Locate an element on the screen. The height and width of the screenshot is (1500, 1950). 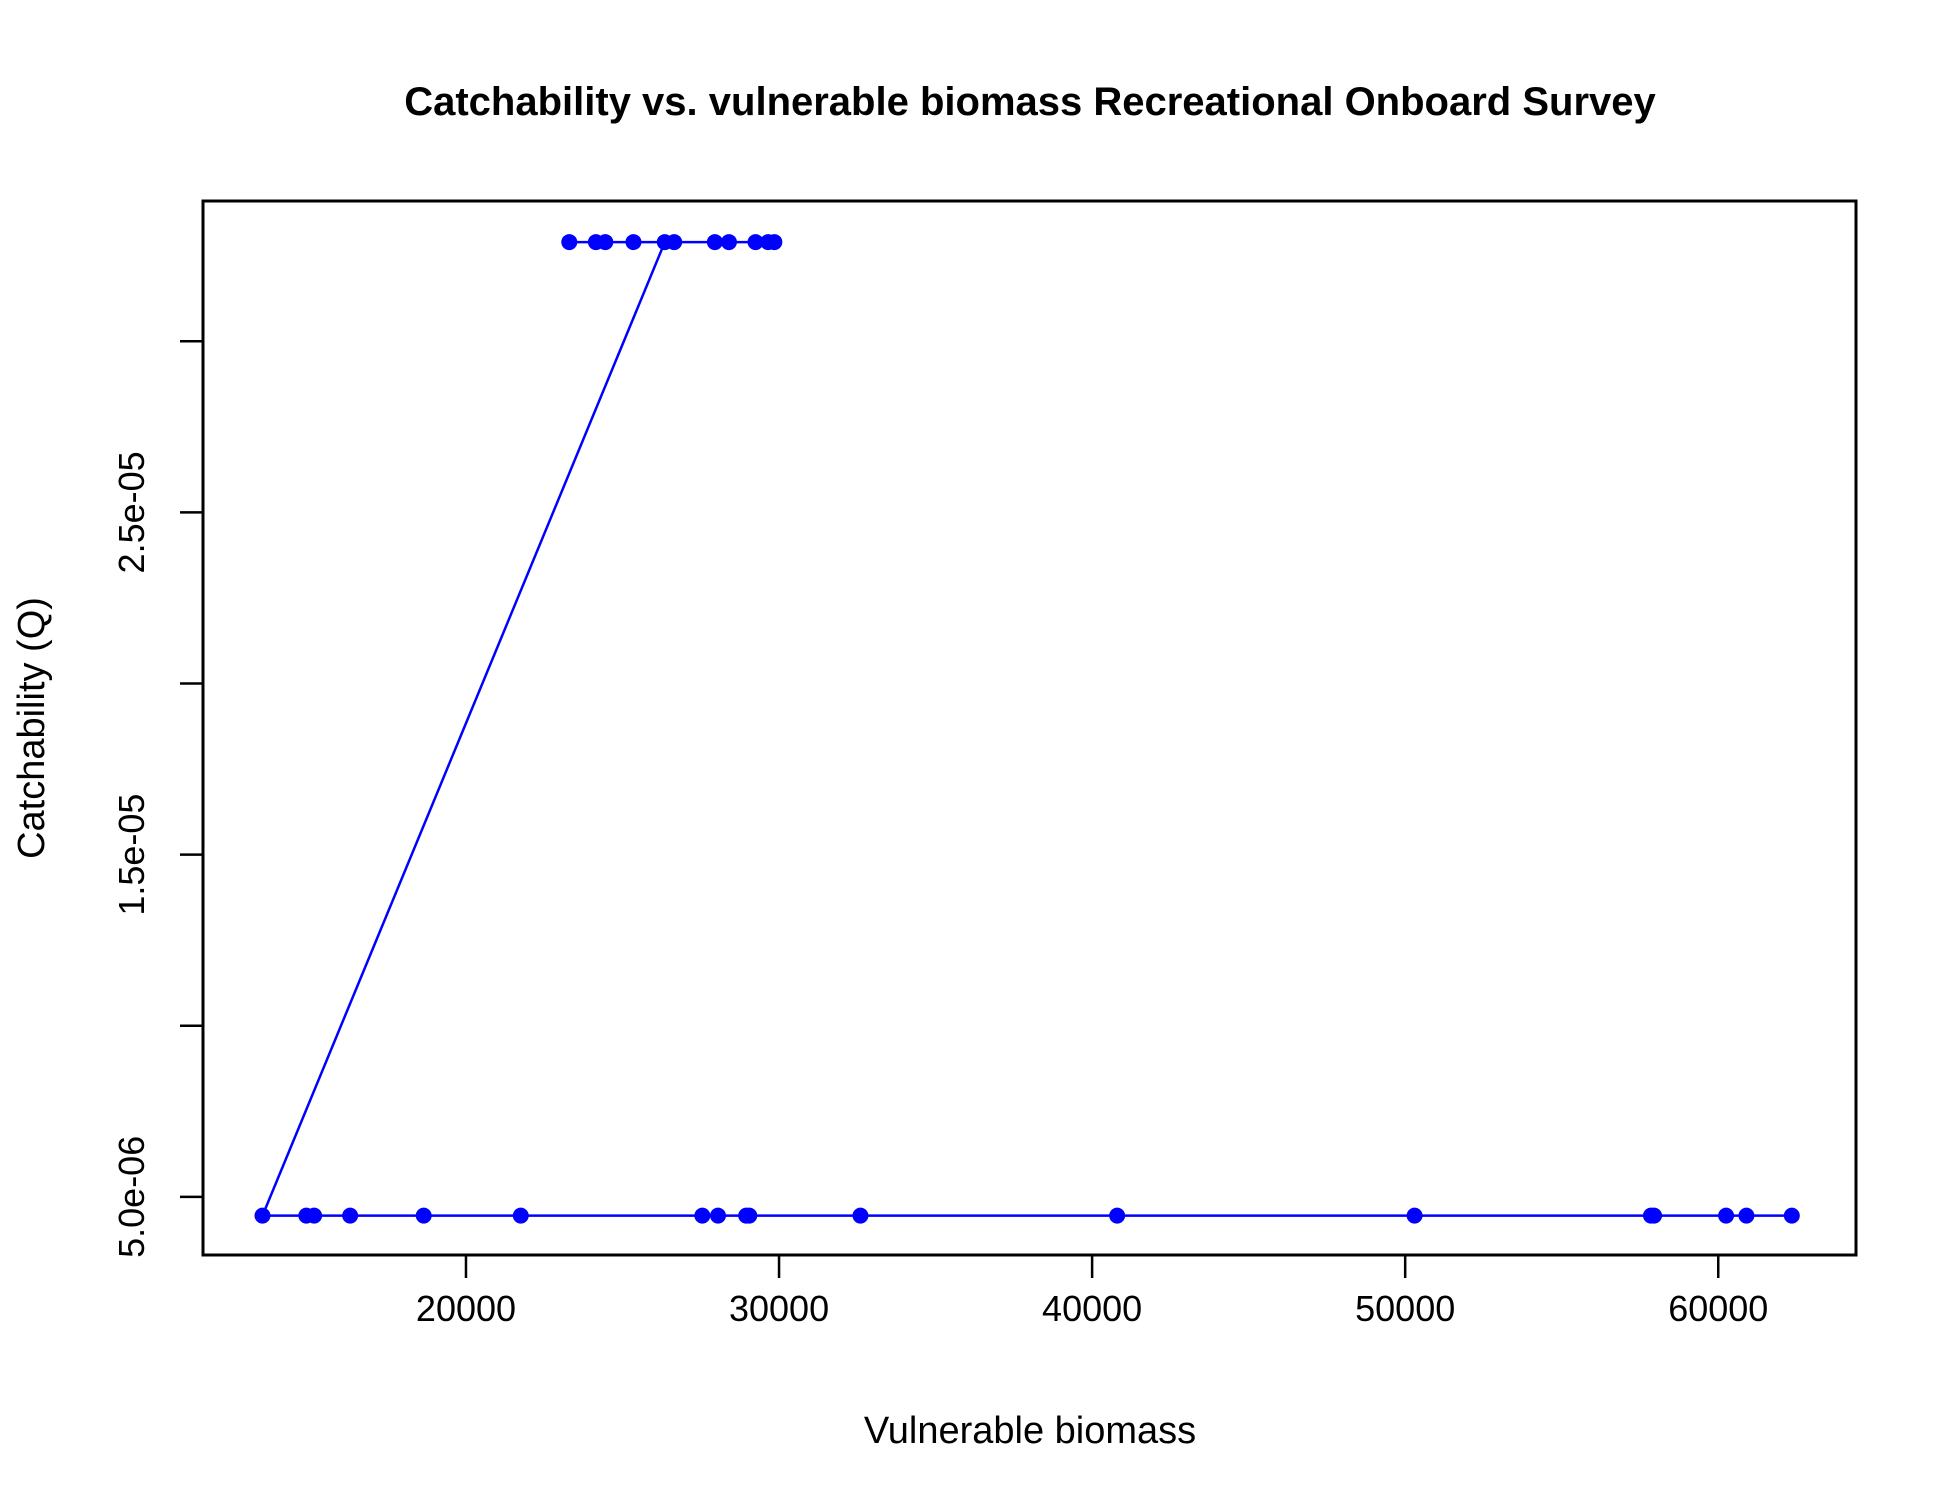
x-axis-label: Vulnerable biomass is located at coordinates (1030, 1431).